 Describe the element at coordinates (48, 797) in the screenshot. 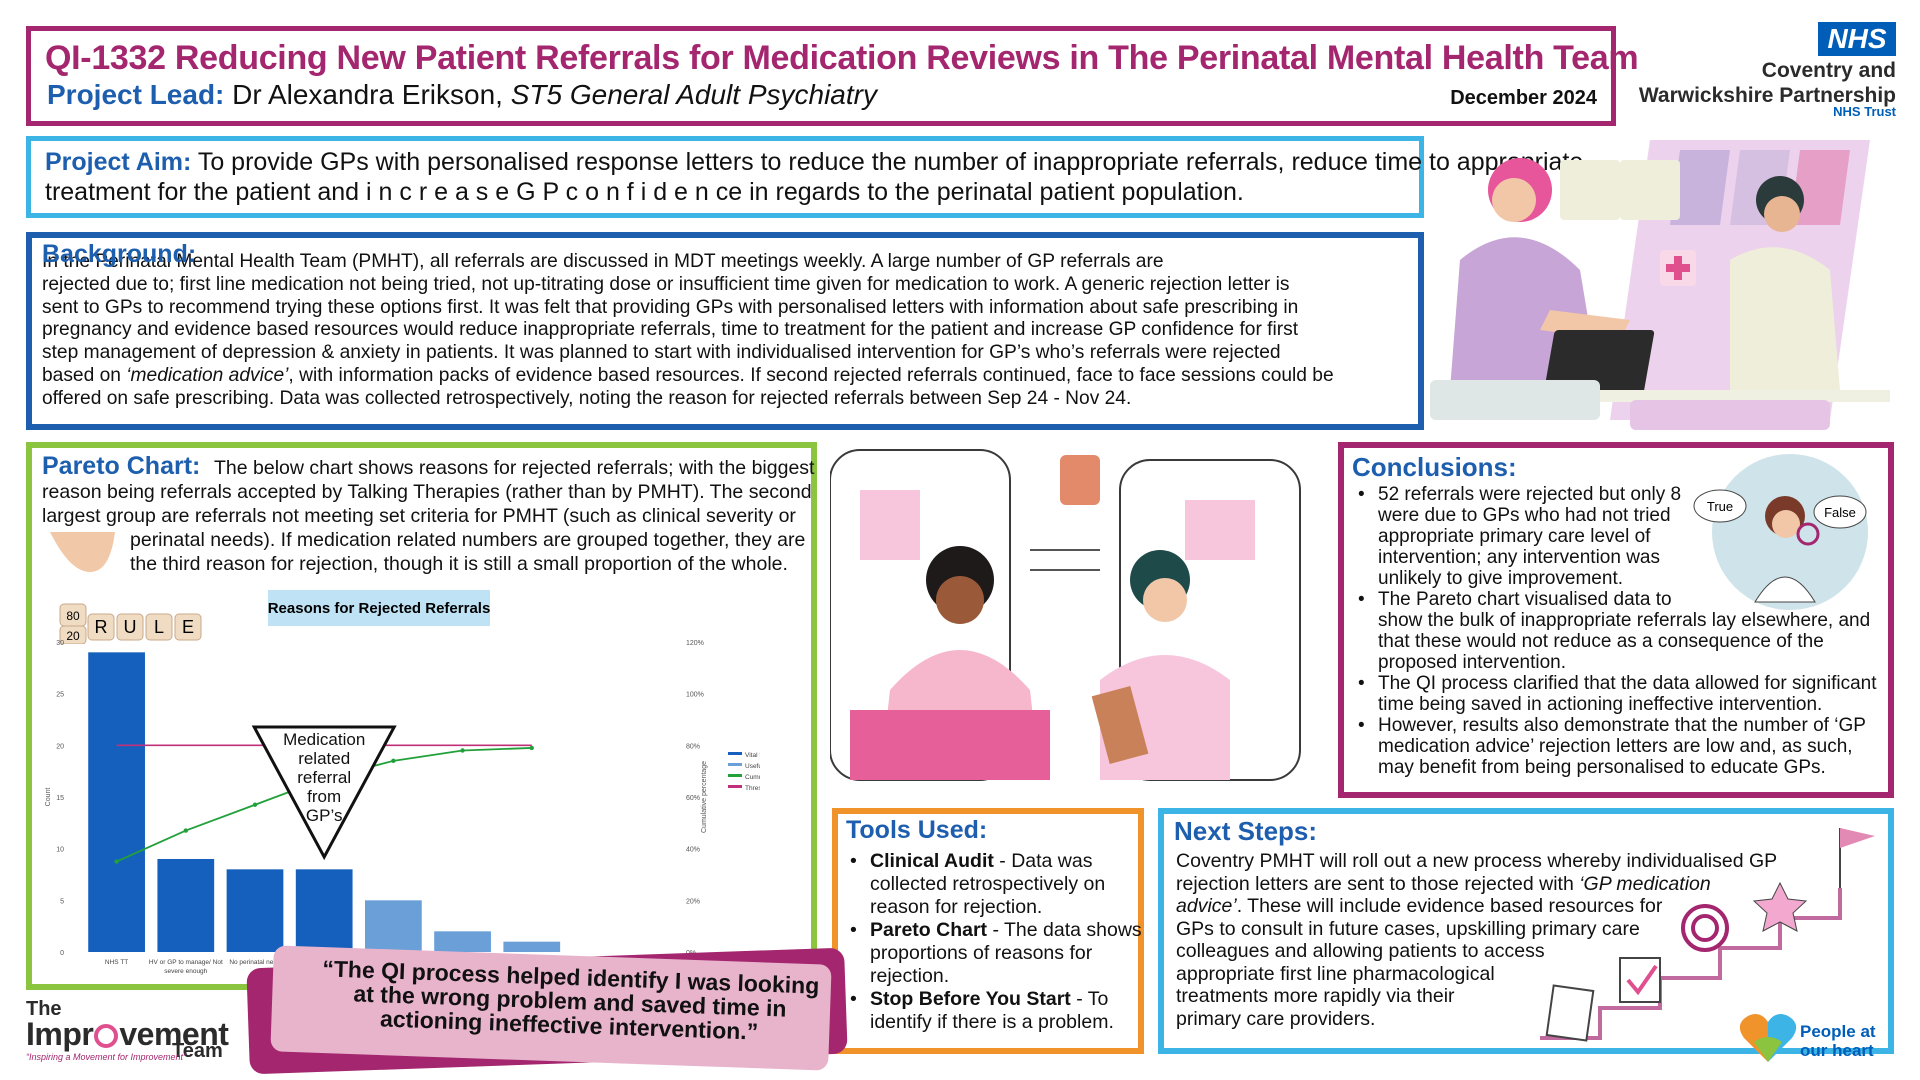

I see `y-axis-label: Count` at that location.